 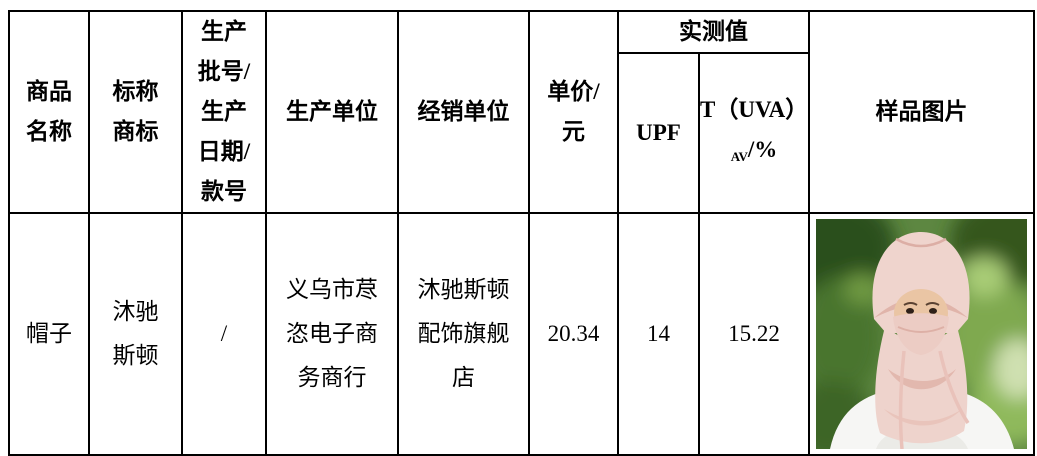 I want to click on header-cell-price: 单价/ 元, so click(x=573, y=112).